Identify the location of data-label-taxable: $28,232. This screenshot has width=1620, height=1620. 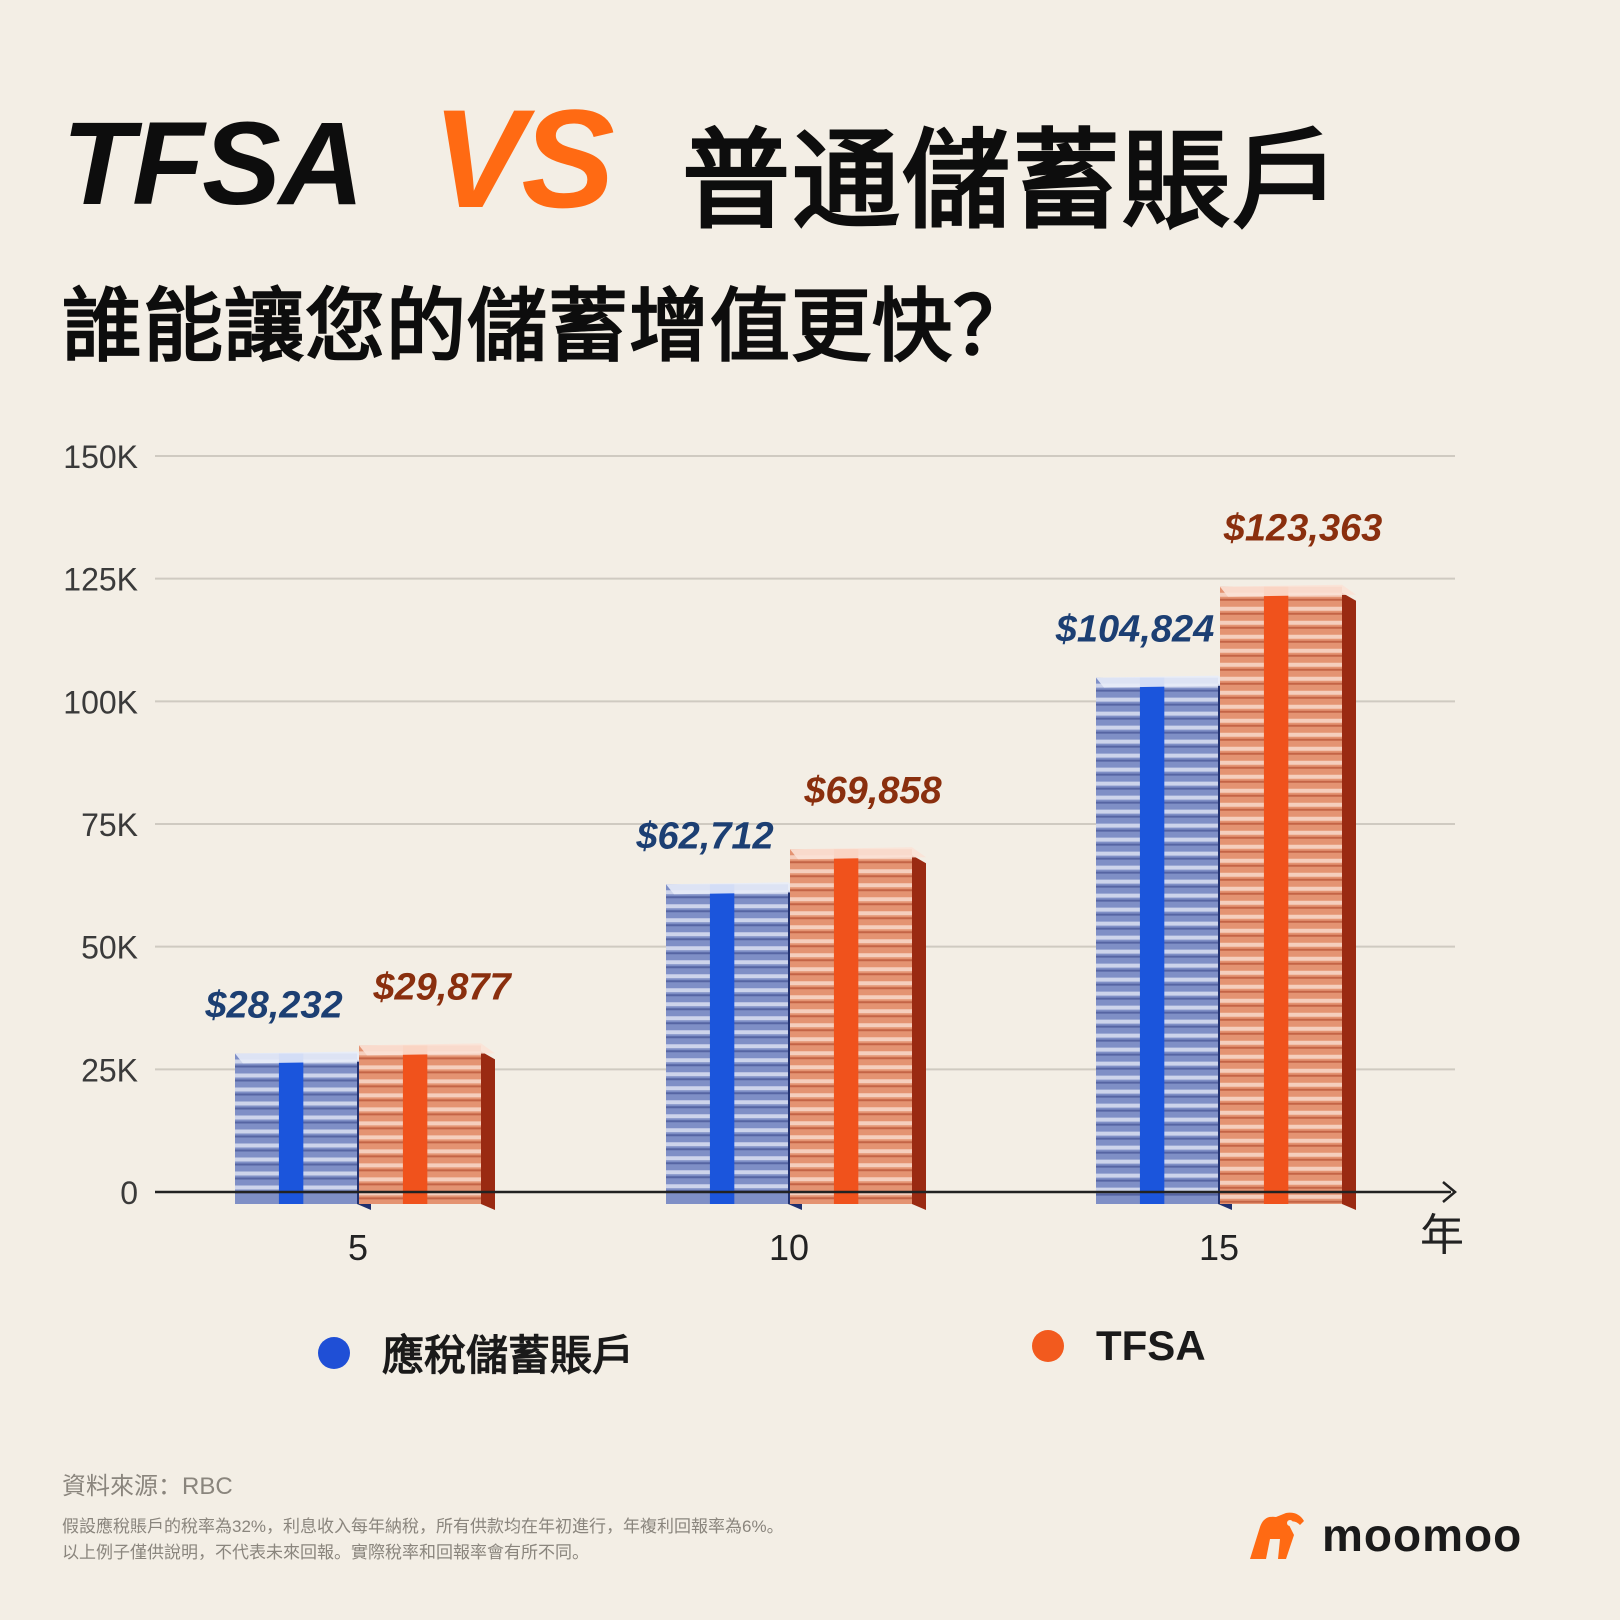
(273, 1005).